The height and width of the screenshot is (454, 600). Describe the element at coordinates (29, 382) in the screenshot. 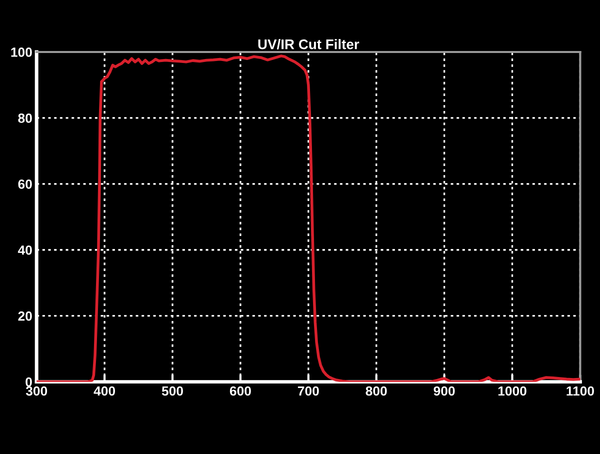

I see `y-tick-label: 0` at that location.